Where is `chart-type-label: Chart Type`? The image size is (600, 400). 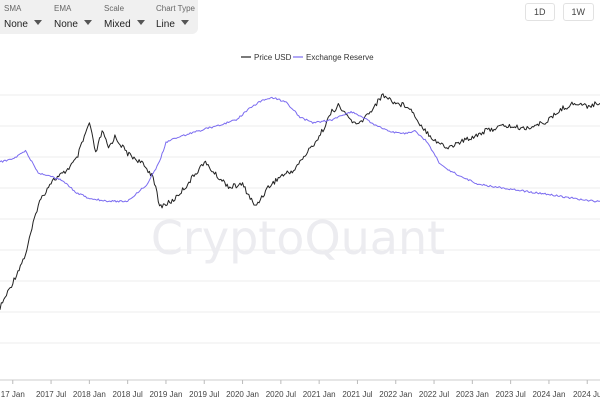
chart-type-label: Chart Type is located at coordinates (175, 8).